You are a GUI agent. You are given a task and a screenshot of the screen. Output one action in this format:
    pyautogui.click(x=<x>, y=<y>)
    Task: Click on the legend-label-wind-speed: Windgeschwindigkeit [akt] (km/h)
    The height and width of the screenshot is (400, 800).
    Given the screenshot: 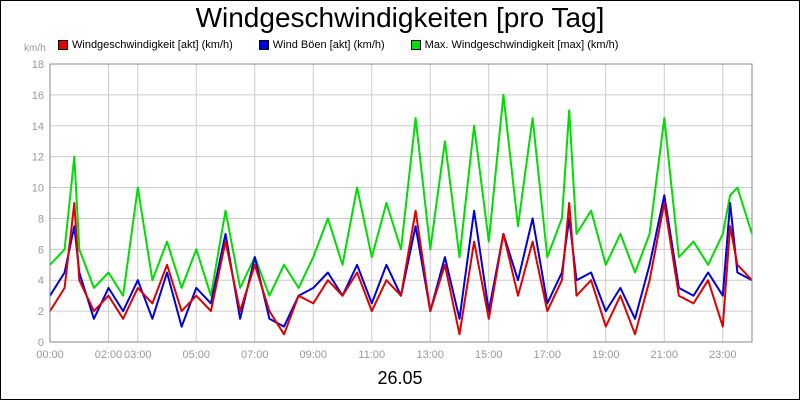 What is the action you would take?
    pyautogui.click(x=152, y=45)
    